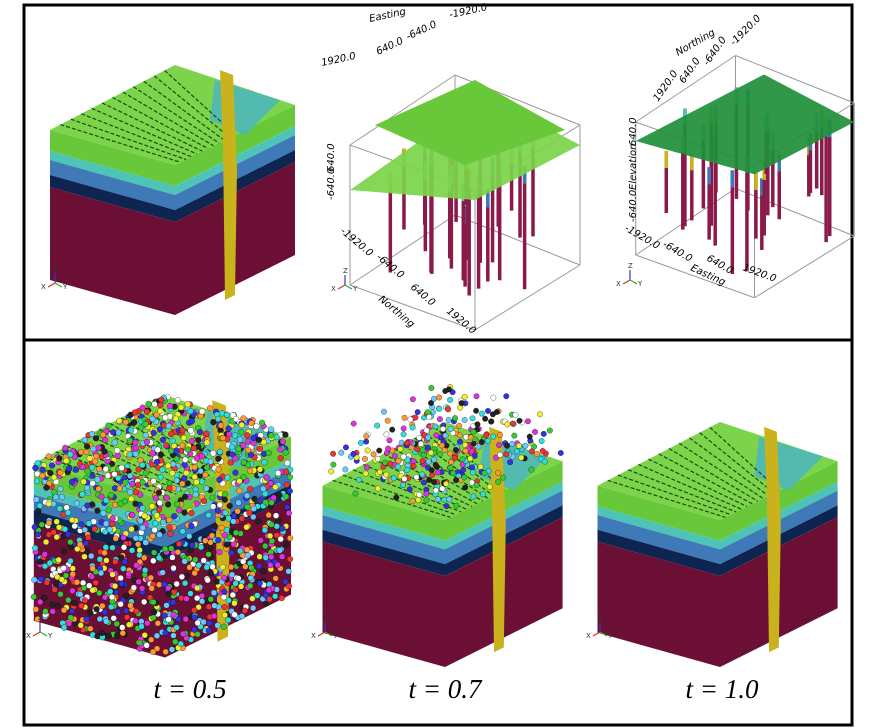 Image resolution: width=876 pixels, height=728 pixels. Describe the element at coordinates (497, 539) in the screenshot. I see `fault` at that location.